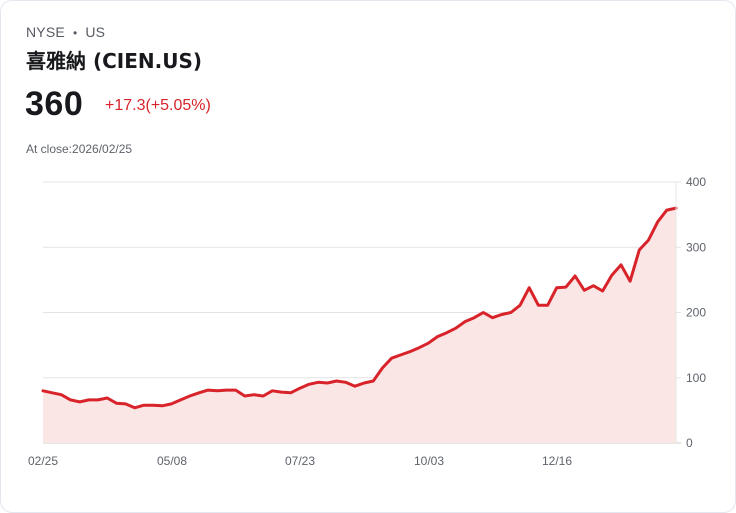 Image resolution: width=736 pixels, height=513 pixels. What do you see at coordinates (696, 378) in the screenshot?
I see `y-tick-label: 100` at bounding box center [696, 378].